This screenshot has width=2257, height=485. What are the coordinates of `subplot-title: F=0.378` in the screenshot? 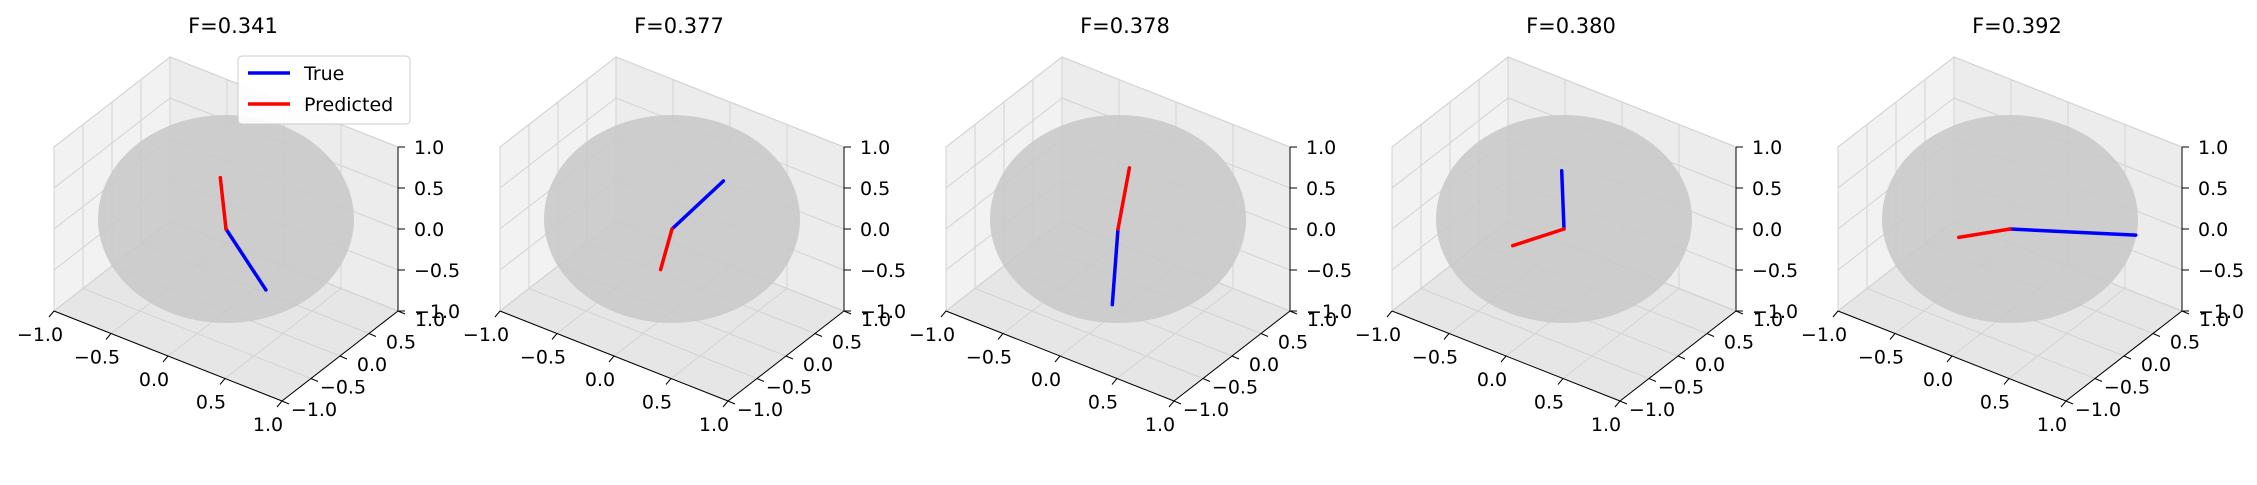 It's located at (1125, 26).